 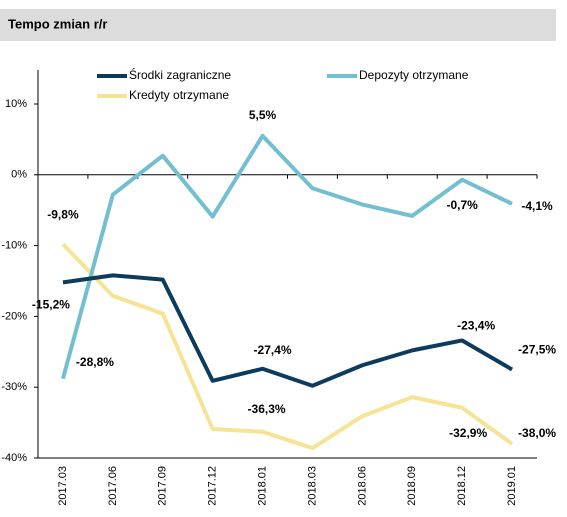 What do you see at coordinates (63, 486) in the screenshot?
I see `x-tick-label: 2017.03` at bounding box center [63, 486].